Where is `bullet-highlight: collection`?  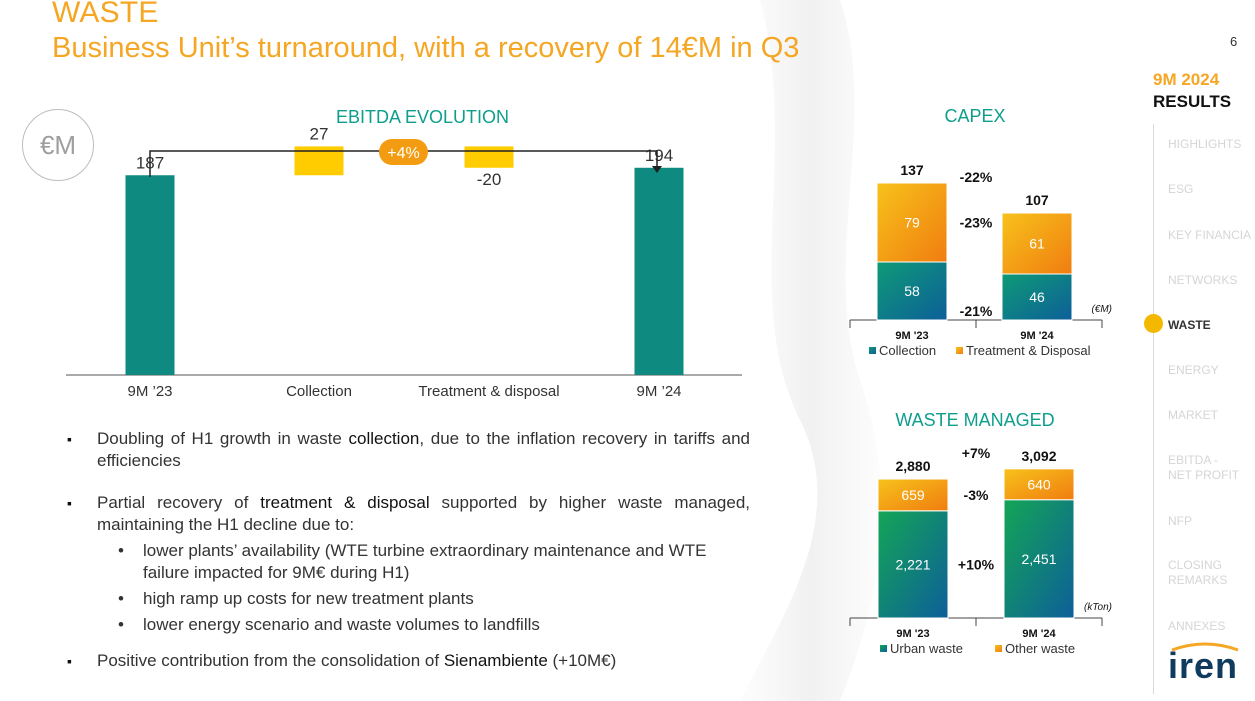
bullet-highlight: collection is located at coordinates (384, 438).